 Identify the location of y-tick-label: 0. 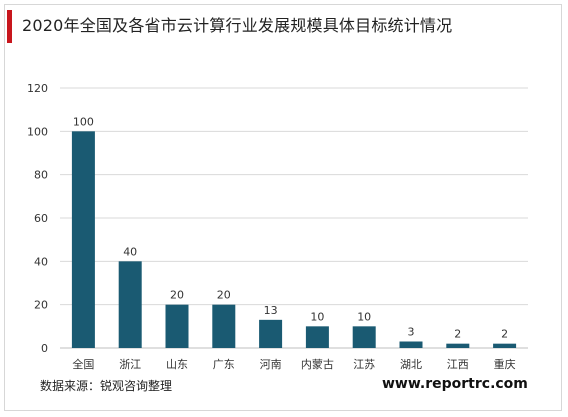
(44, 348).